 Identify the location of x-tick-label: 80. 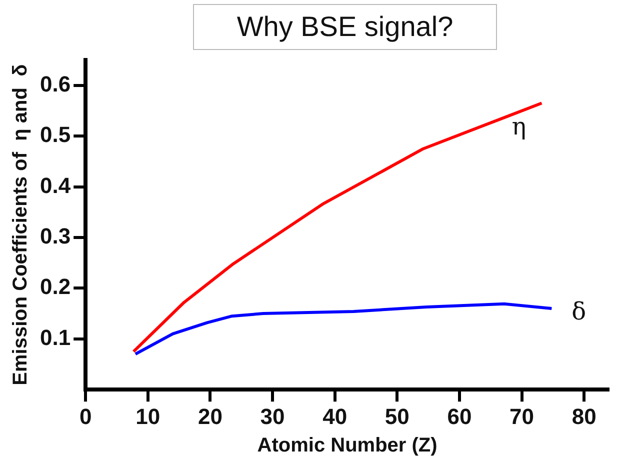
(584, 416).